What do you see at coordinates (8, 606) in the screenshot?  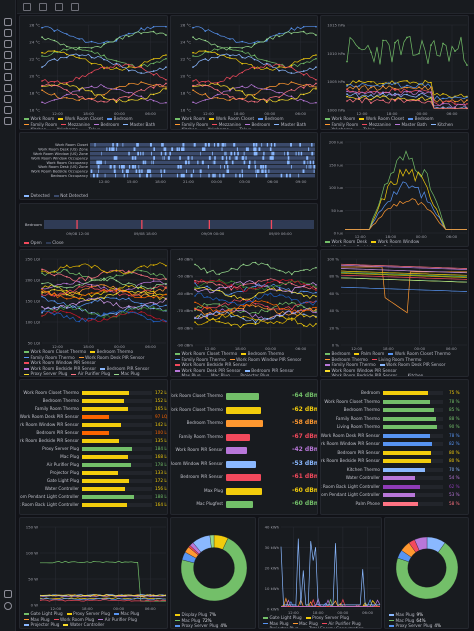 I see `user-avatar` at bounding box center [8, 606].